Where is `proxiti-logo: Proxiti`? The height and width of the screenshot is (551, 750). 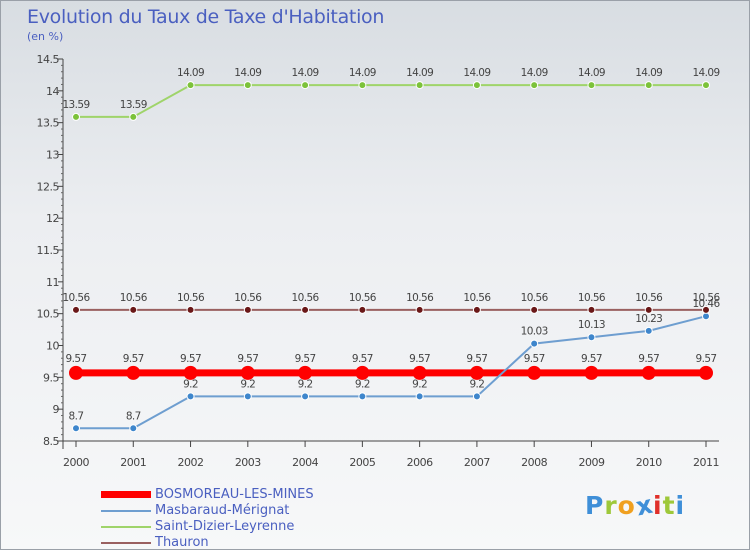 proxiti-logo: Proxiti is located at coordinates (635, 506).